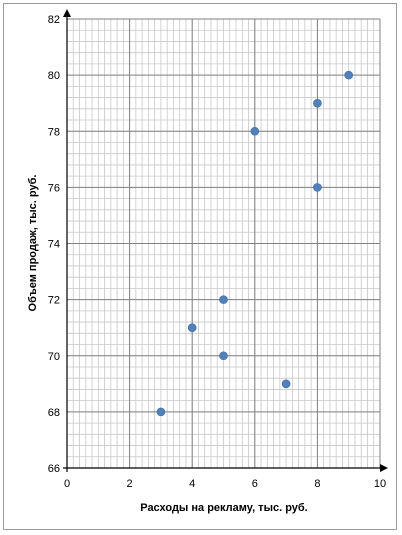 The width and height of the screenshot is (402, 535). I want to click on y-axis-arrow, so click(67, 13).